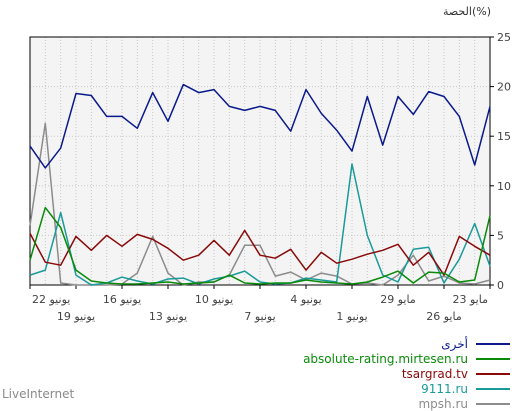 Image resolution: width=520 pixels, height=411 pixels. What do you see at coordinates (398, 299) in the screenshot?
I see `x-tick-label: 29 مايو` at bounding box center [398, 299].